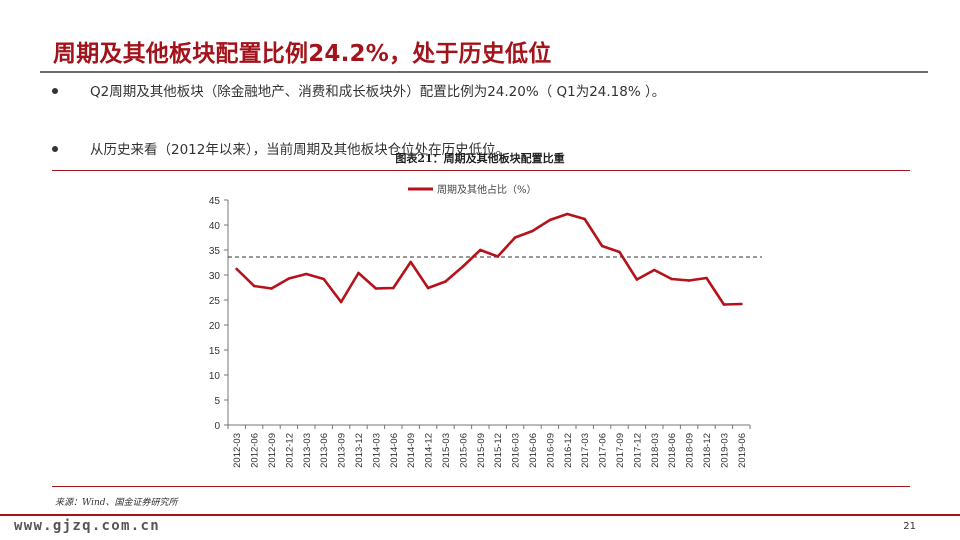  Describe the element at coordinates (655, 450) in the screenshot. I see `x-tick-label: 2018-03` at that location.